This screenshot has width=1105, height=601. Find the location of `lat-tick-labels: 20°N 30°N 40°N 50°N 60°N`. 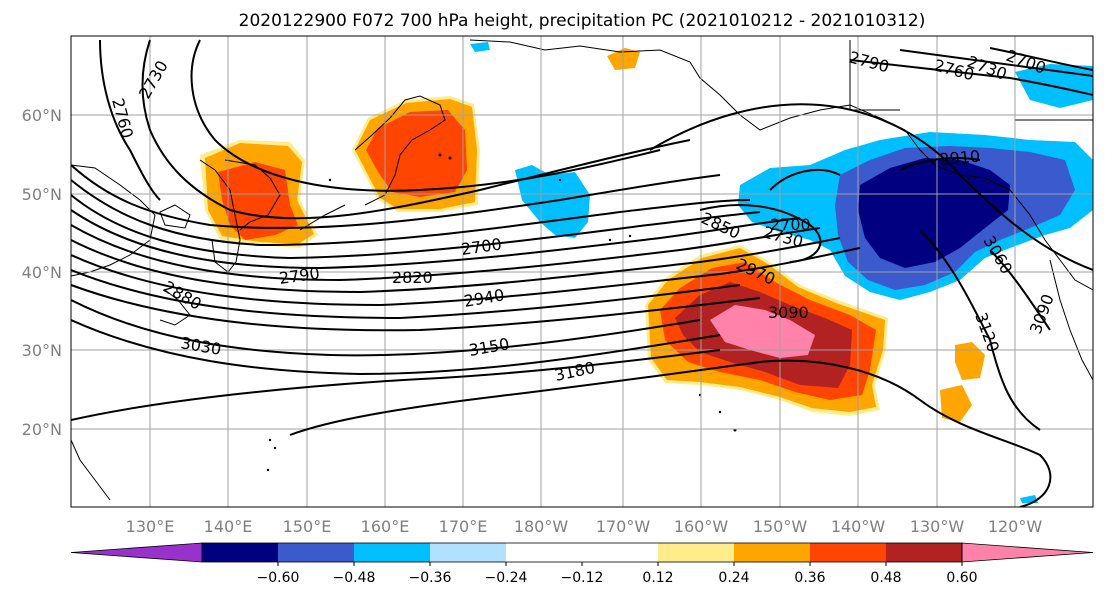

lat-tick-labels: 20°N 30°N 40°N 50°N 60°N is located at coordinates (42, 272).